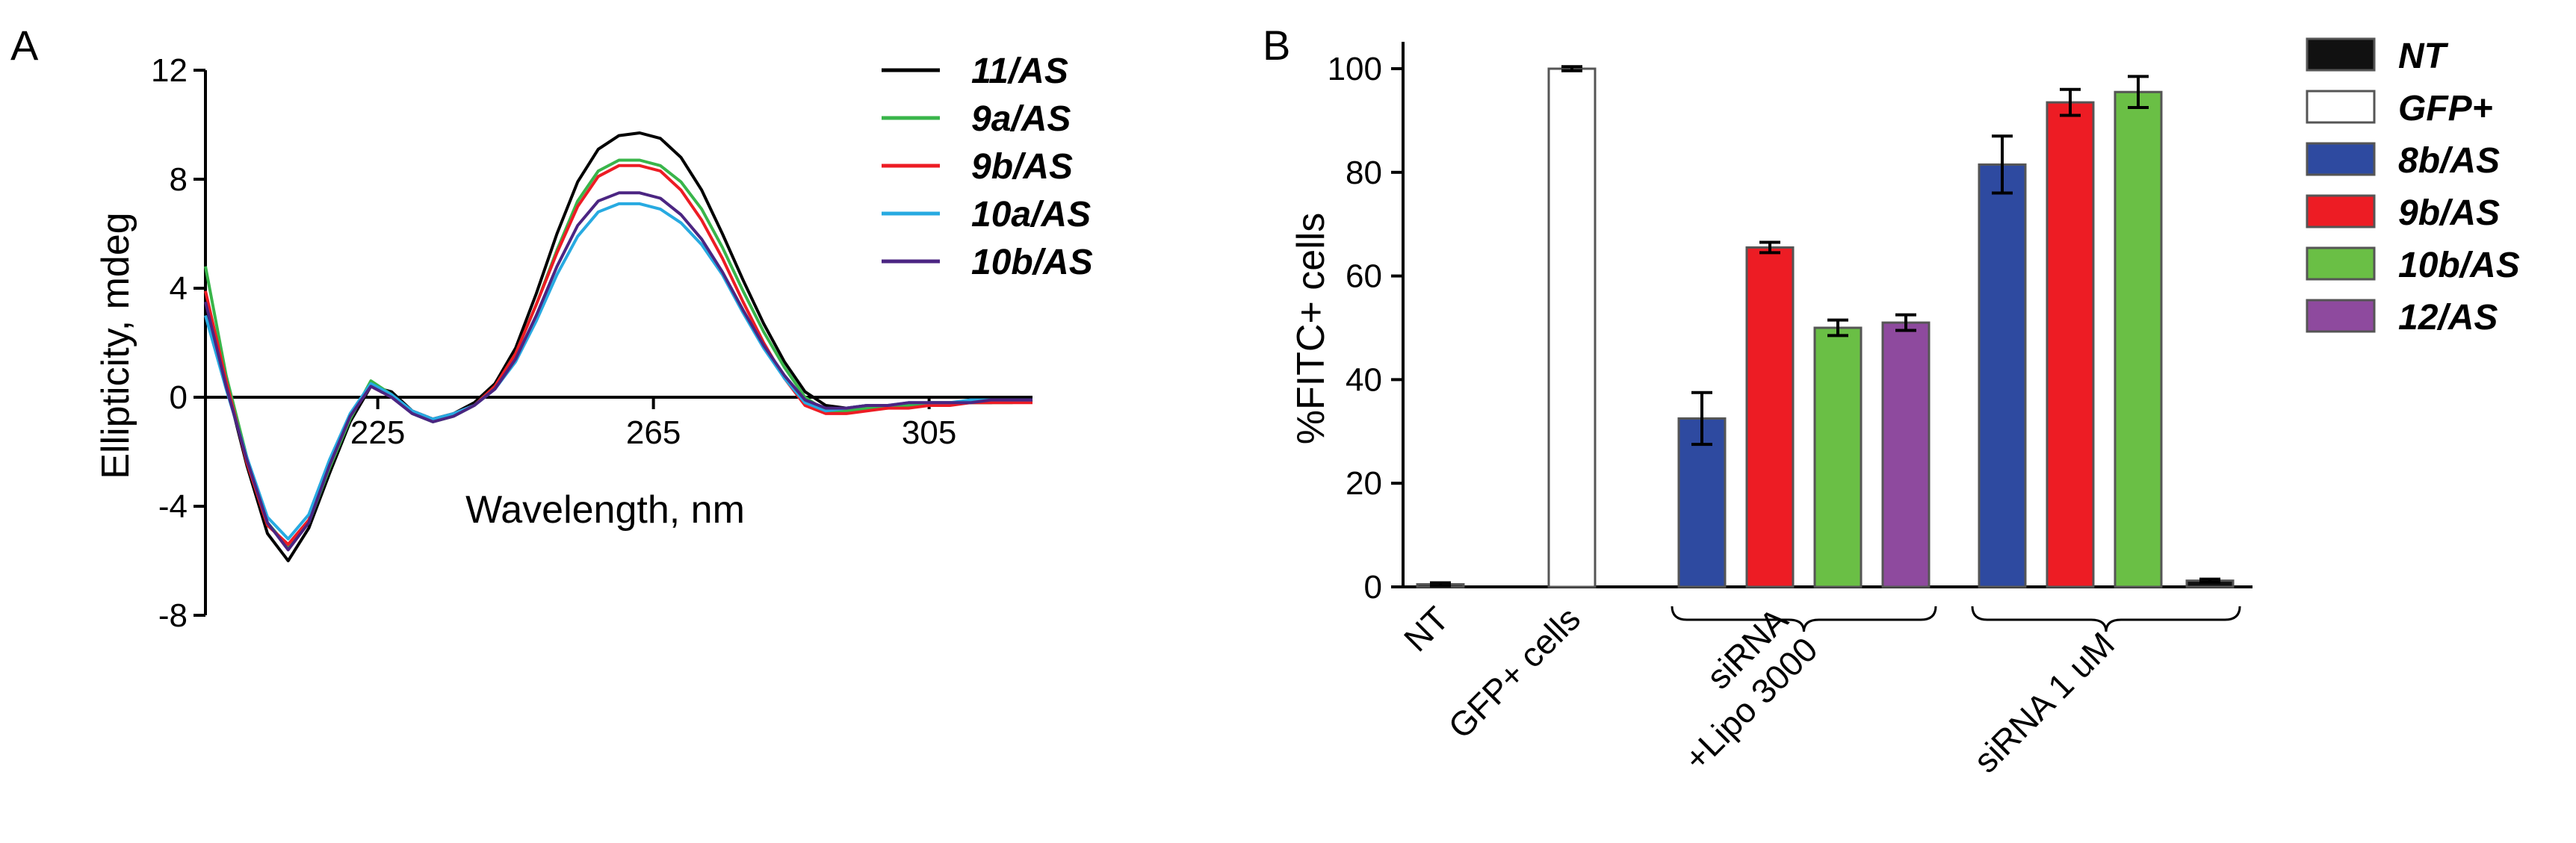 This screenshot has width=2576, height=843. I want to click on panel-b-category-label: NT, so click(1426, 629).